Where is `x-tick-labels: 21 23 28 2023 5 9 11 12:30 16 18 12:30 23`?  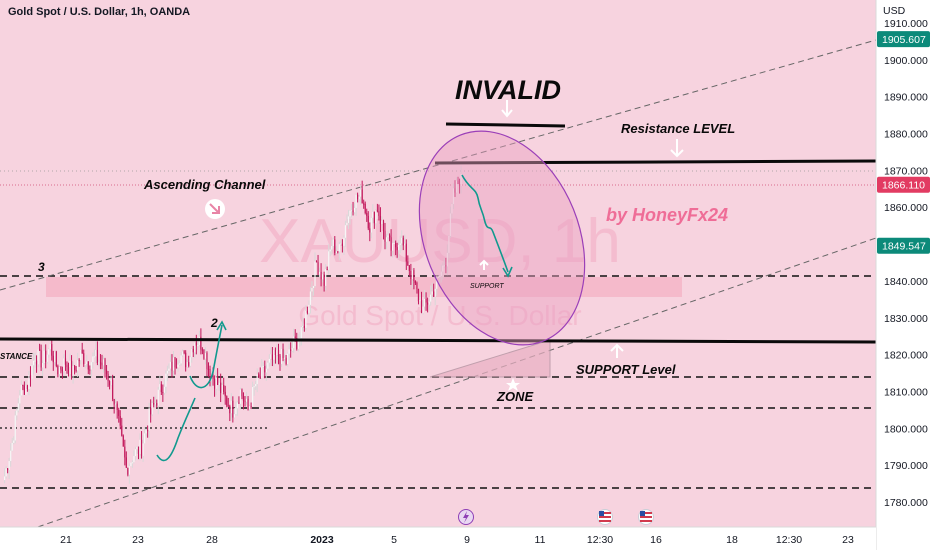
x-tick-labels: 21 23 28 2023 5 9 11 12:30 16 18 12:30 23 is located at coordinates (457, 540).